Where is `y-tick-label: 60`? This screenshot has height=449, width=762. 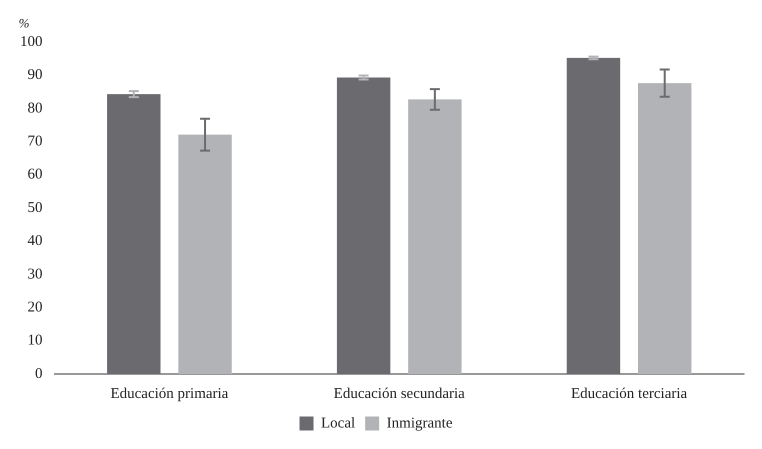 y-tick-label: 60 is located at coordinates (35, 174).